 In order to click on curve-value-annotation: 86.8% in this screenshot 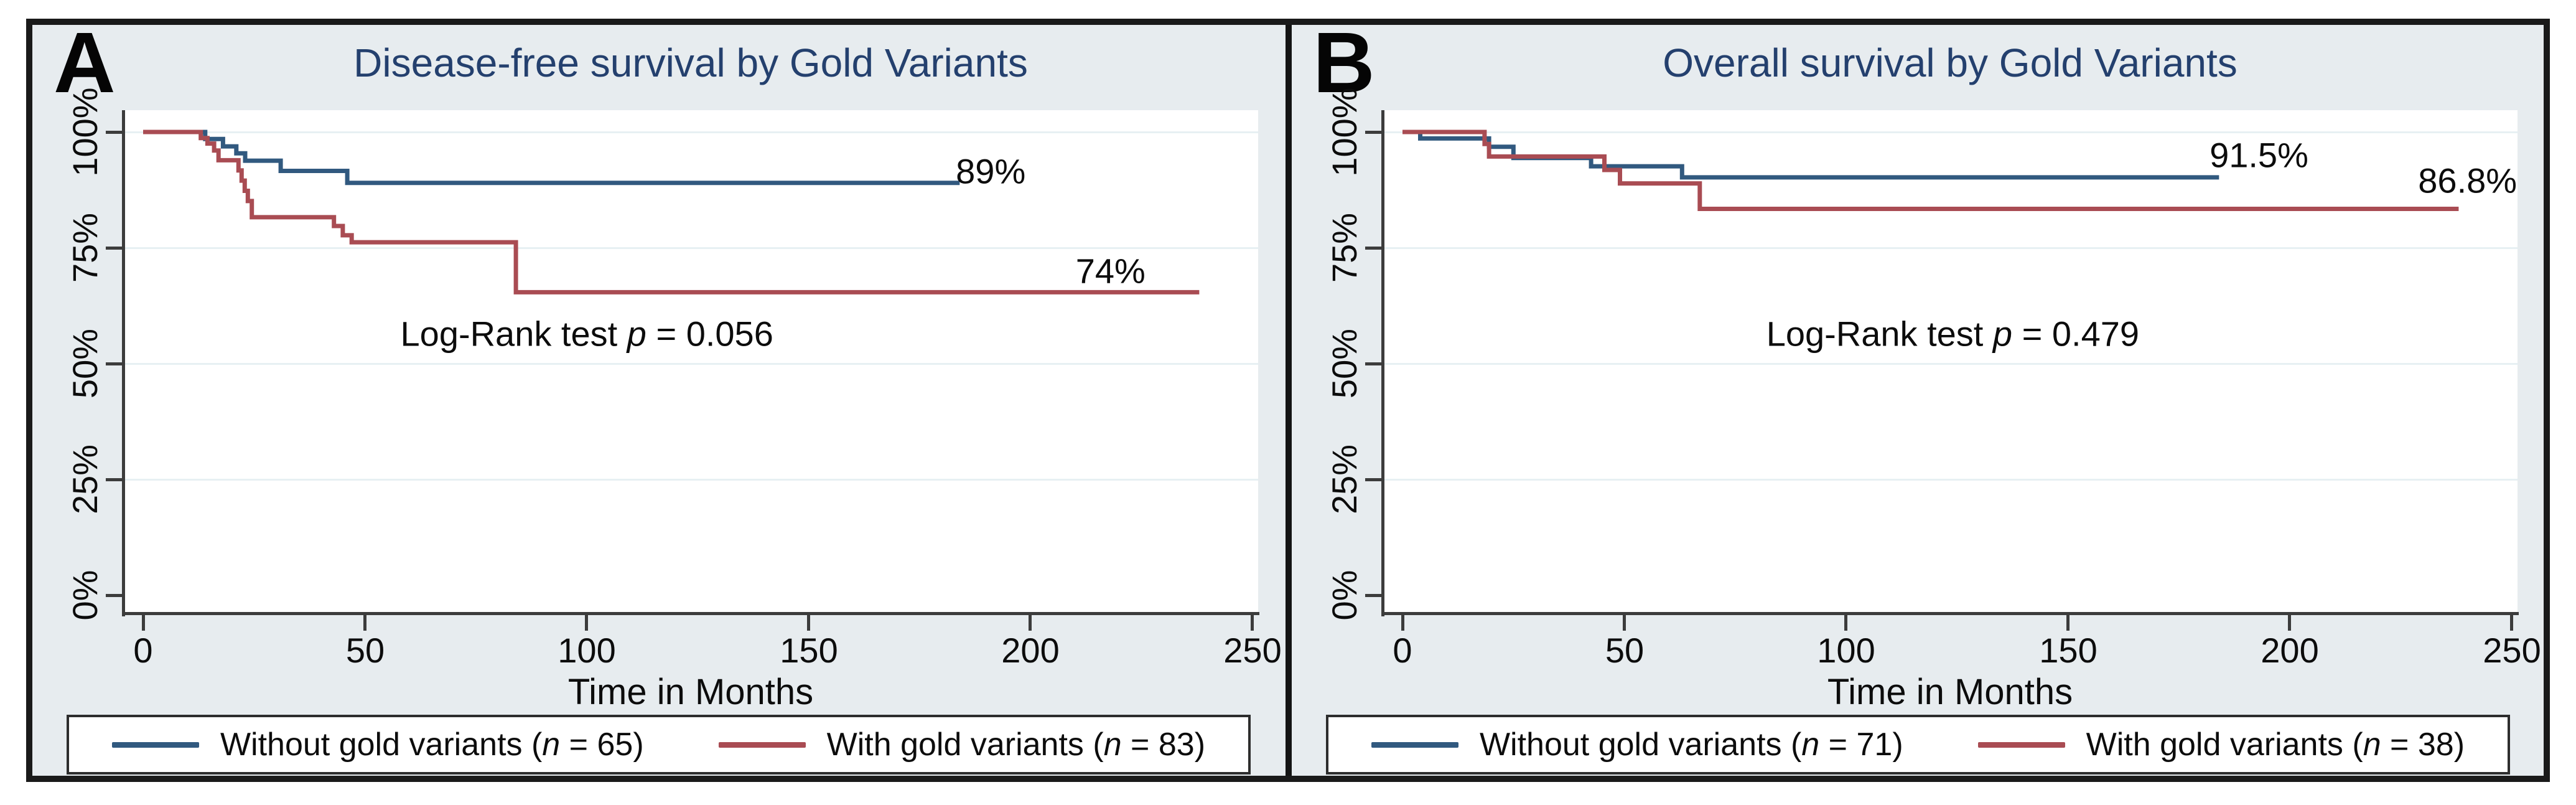, I will do `click(2468, 180)`.